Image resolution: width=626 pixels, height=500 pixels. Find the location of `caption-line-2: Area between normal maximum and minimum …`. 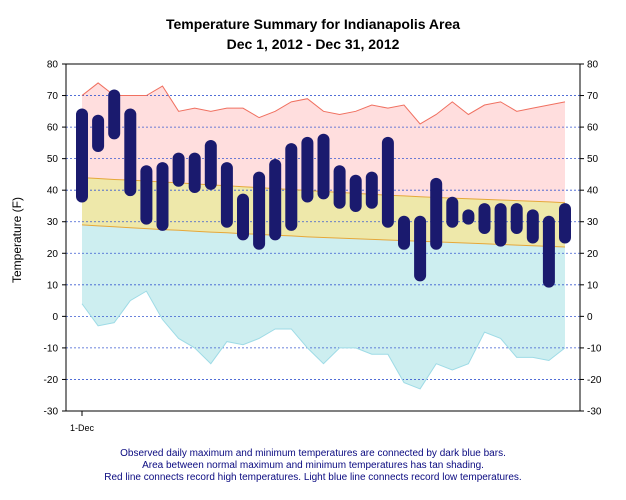

caption-line-2: Area between normal maximum and minimum … is located at coordinates (313, 465).